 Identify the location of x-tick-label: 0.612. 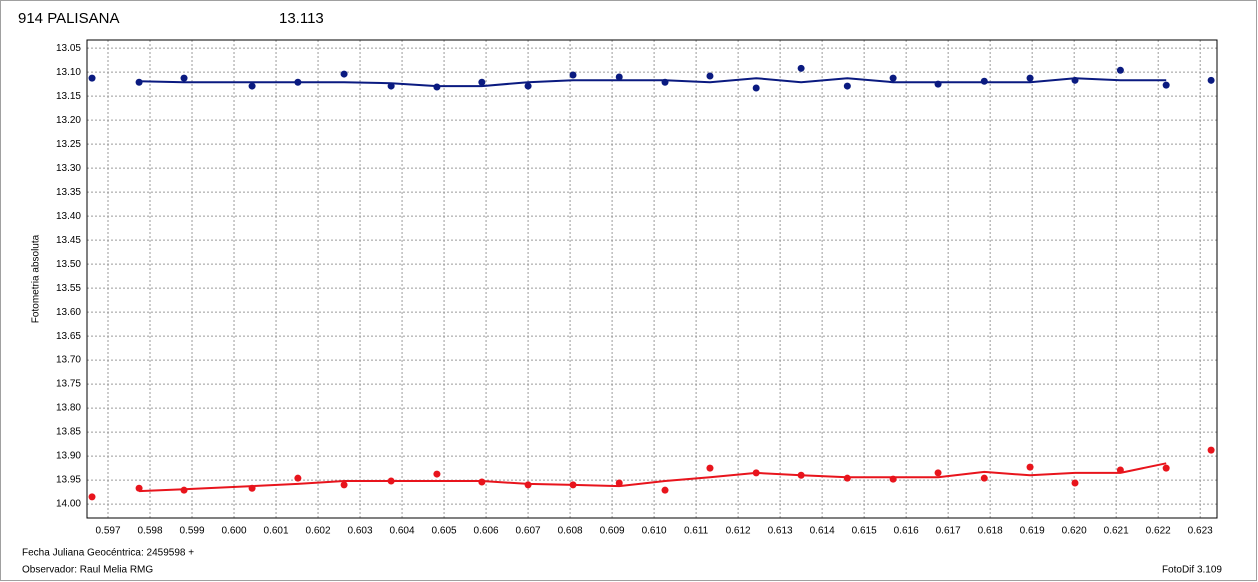
(738, 531).